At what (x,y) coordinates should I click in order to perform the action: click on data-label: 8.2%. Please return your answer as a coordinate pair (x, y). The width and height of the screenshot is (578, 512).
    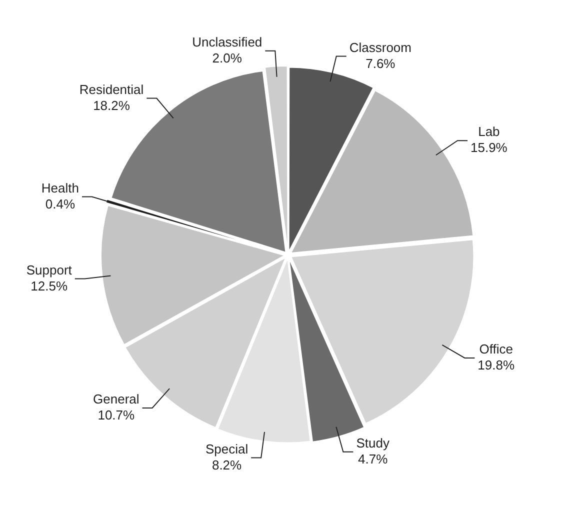
    Looking at the image, I should click on (227, 464).